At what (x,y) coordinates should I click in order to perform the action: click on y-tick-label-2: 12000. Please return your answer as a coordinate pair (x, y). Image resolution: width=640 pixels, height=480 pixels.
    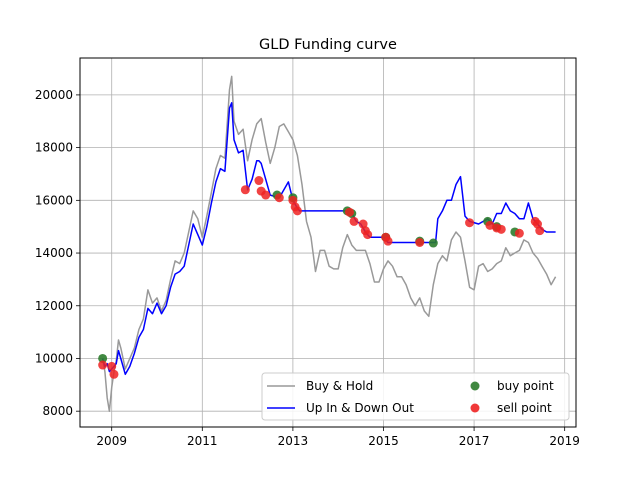
    Looking at the image, I should click on (54, 306).